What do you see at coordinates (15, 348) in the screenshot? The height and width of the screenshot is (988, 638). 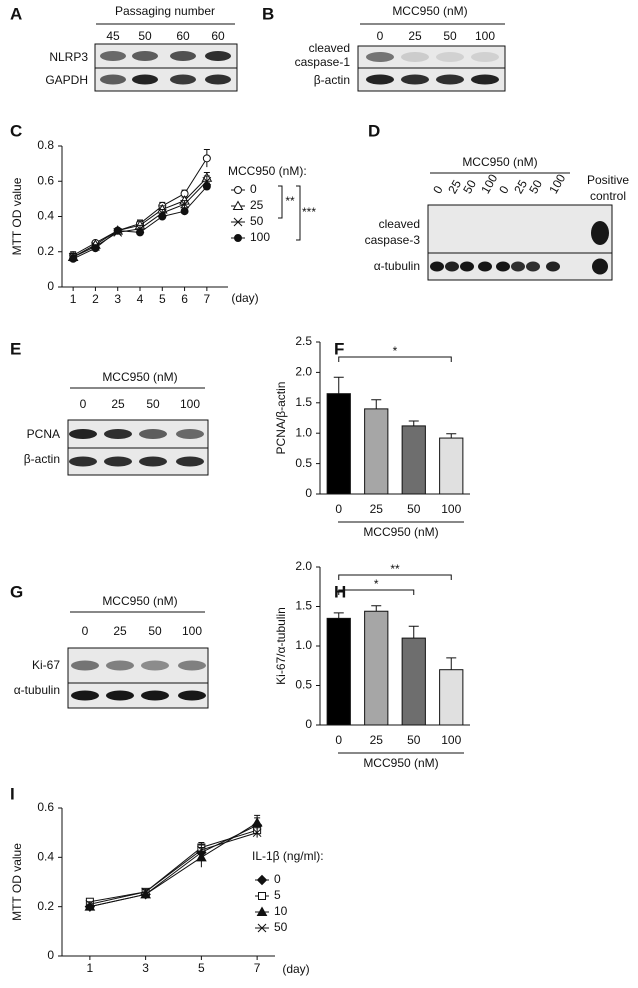 I see `panel-letter: E` at bounding box center [15, 348].